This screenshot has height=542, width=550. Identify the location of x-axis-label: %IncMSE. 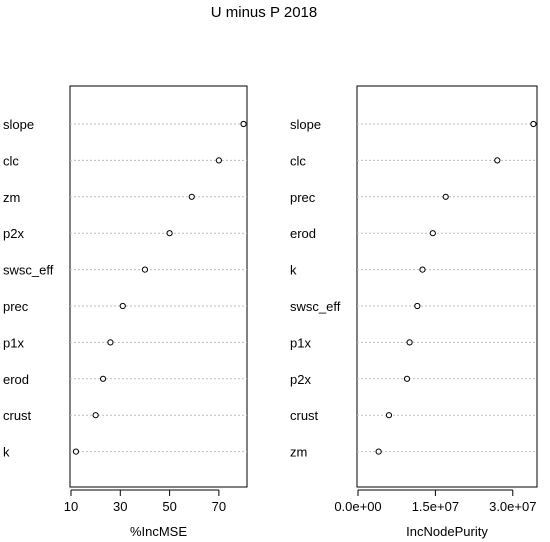
(158, 531).